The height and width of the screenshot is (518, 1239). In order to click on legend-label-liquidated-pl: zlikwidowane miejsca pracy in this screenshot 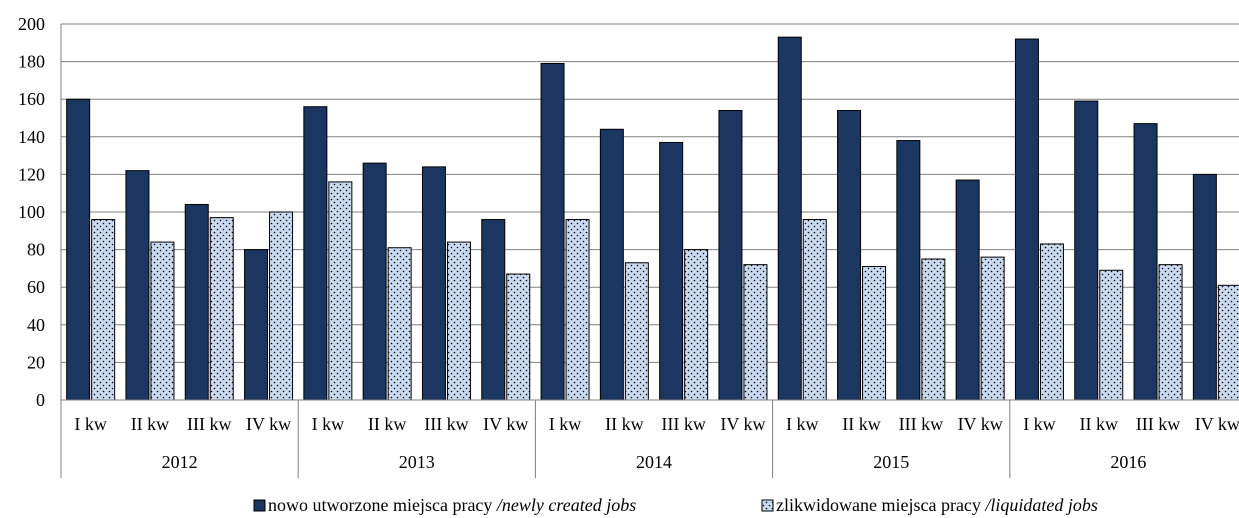, I will do `click(880, 505)`.